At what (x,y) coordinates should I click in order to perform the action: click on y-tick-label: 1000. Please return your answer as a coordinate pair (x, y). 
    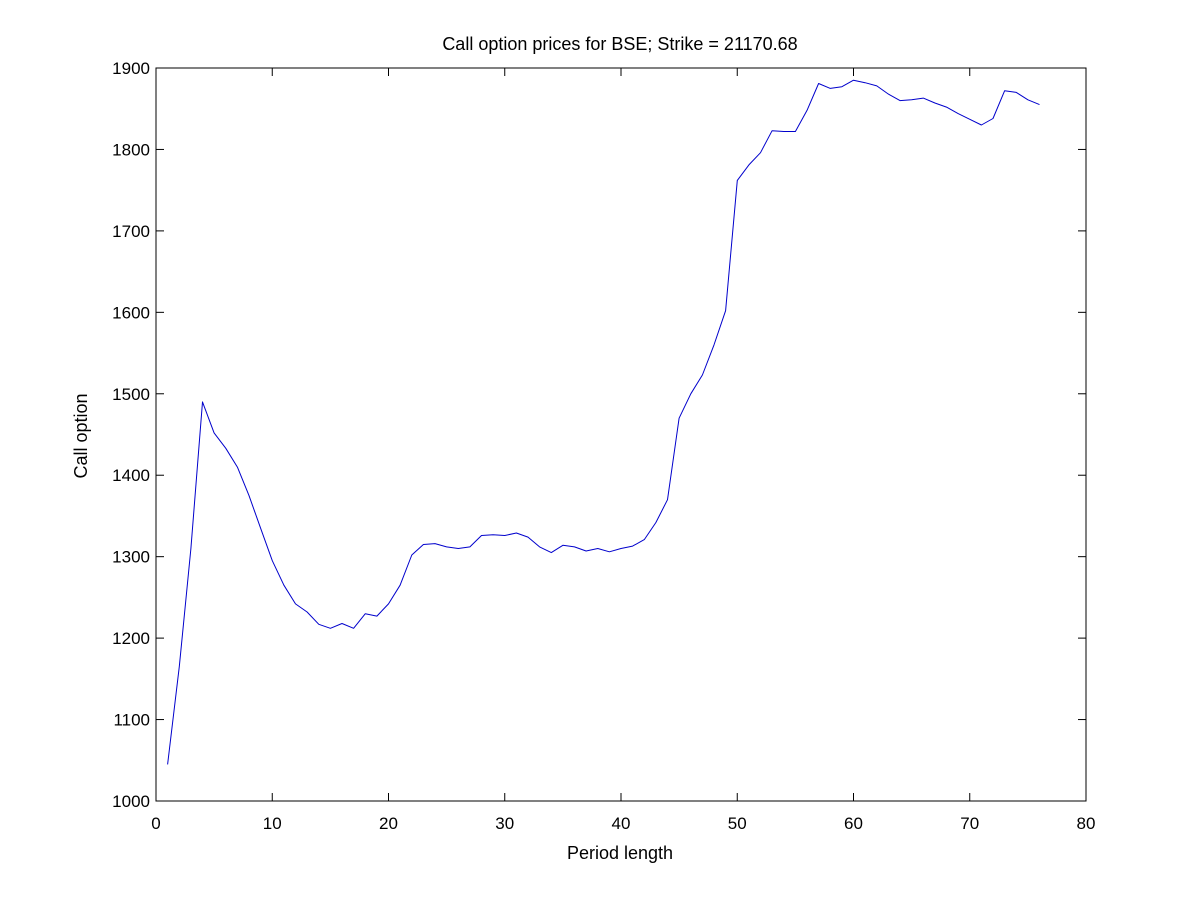
    Looking at the image, I should click on (131, 801).